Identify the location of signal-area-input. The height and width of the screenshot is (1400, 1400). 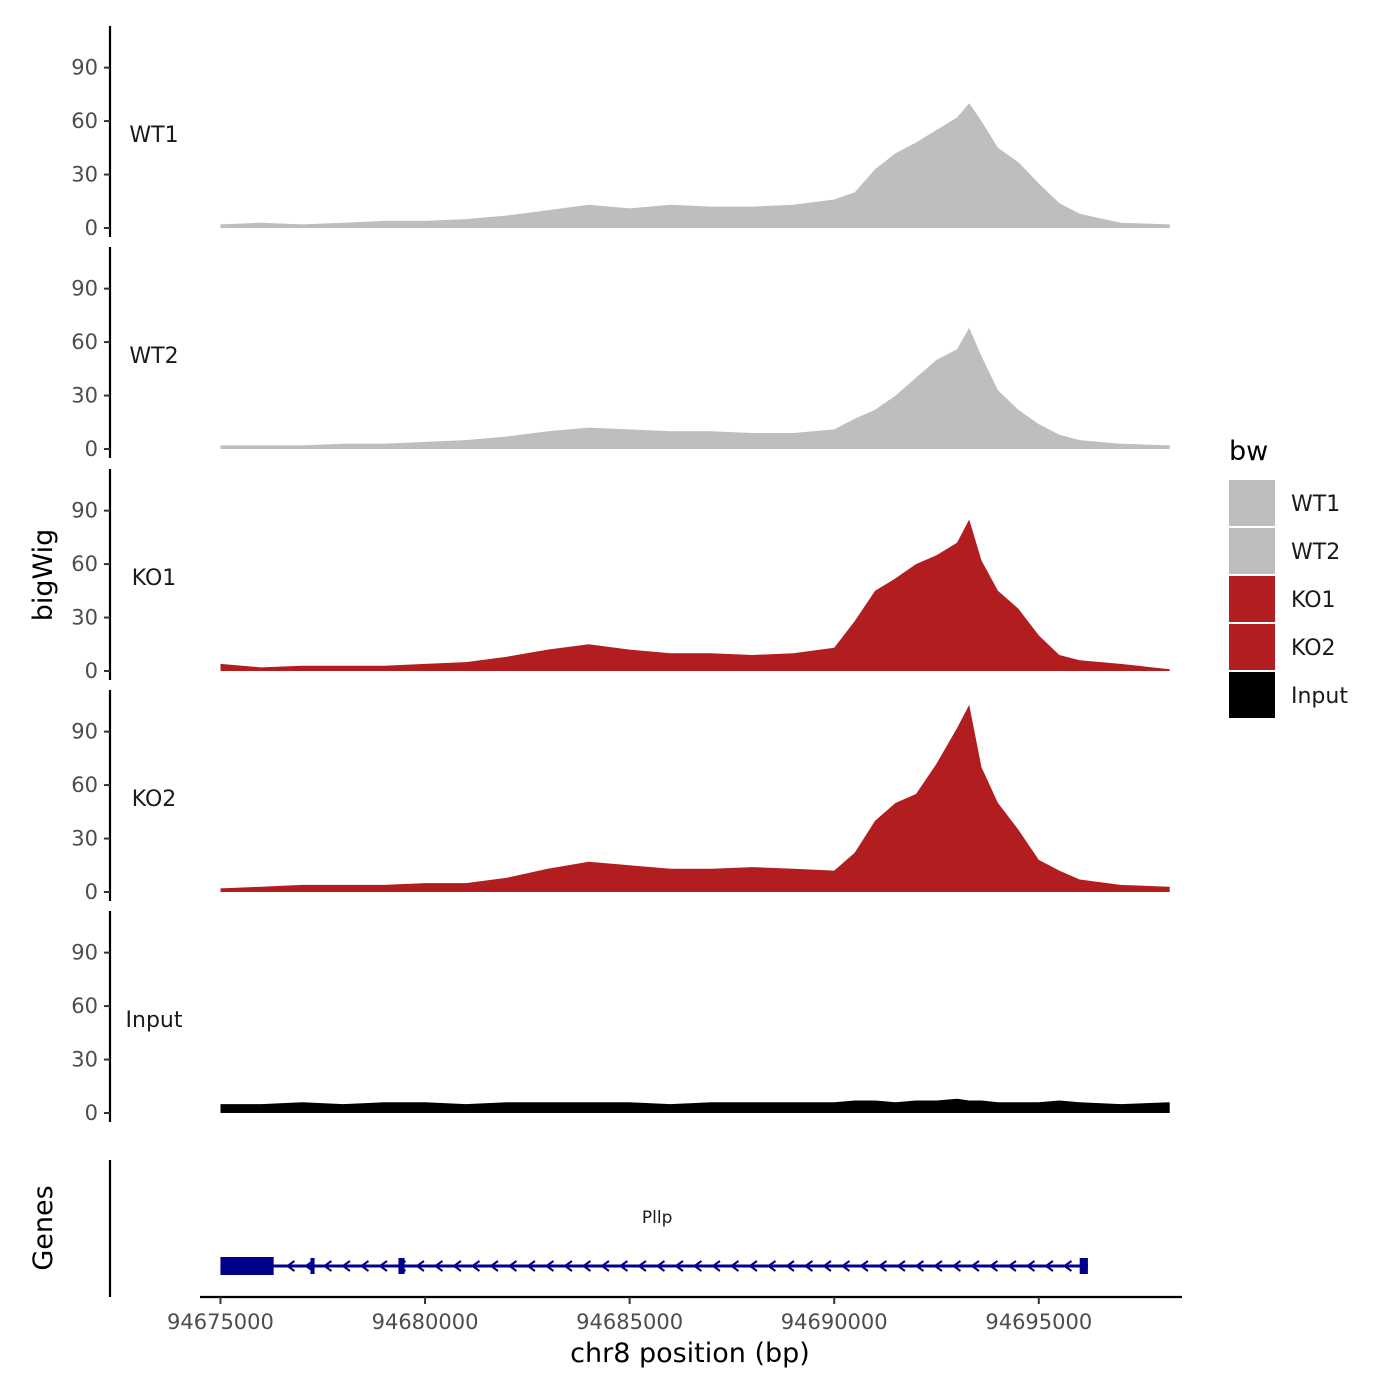
(695, 1105).